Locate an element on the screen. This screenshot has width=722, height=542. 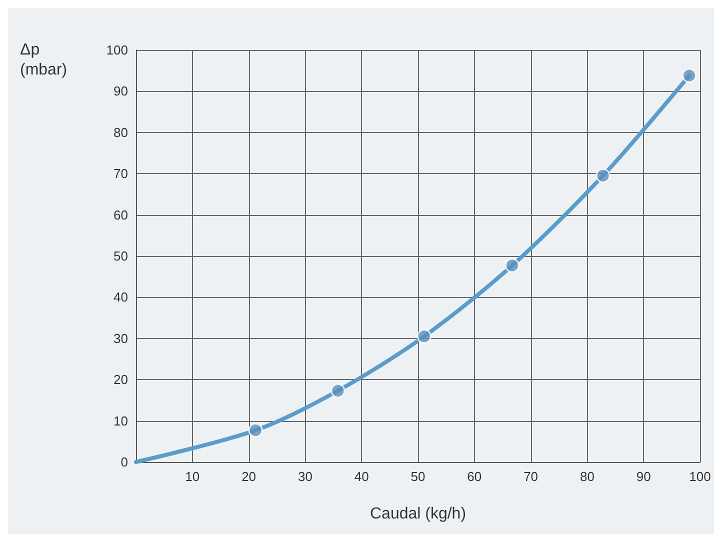
x-tick-label: 20 is located at coordinates (249, 476).